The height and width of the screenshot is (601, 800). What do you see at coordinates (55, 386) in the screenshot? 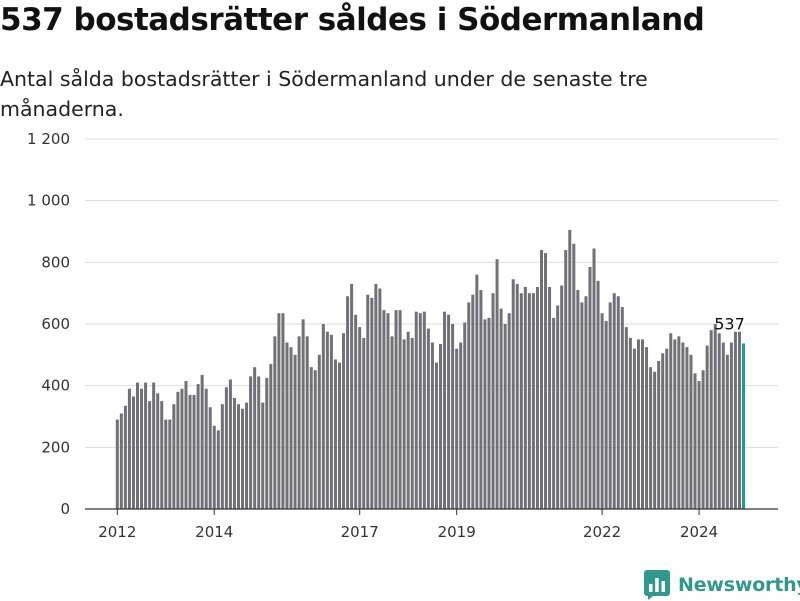
I see `y-tick-label: 400` at bounding box center [55, 386].